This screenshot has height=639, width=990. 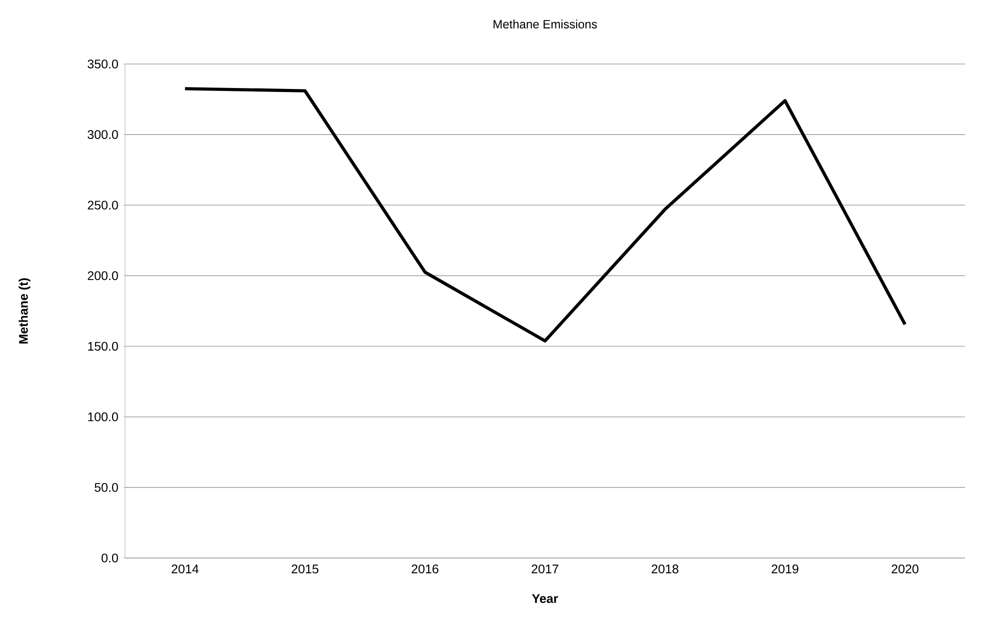 I want to click on y-tick-label: 350.0, so click(x=103, y=64).